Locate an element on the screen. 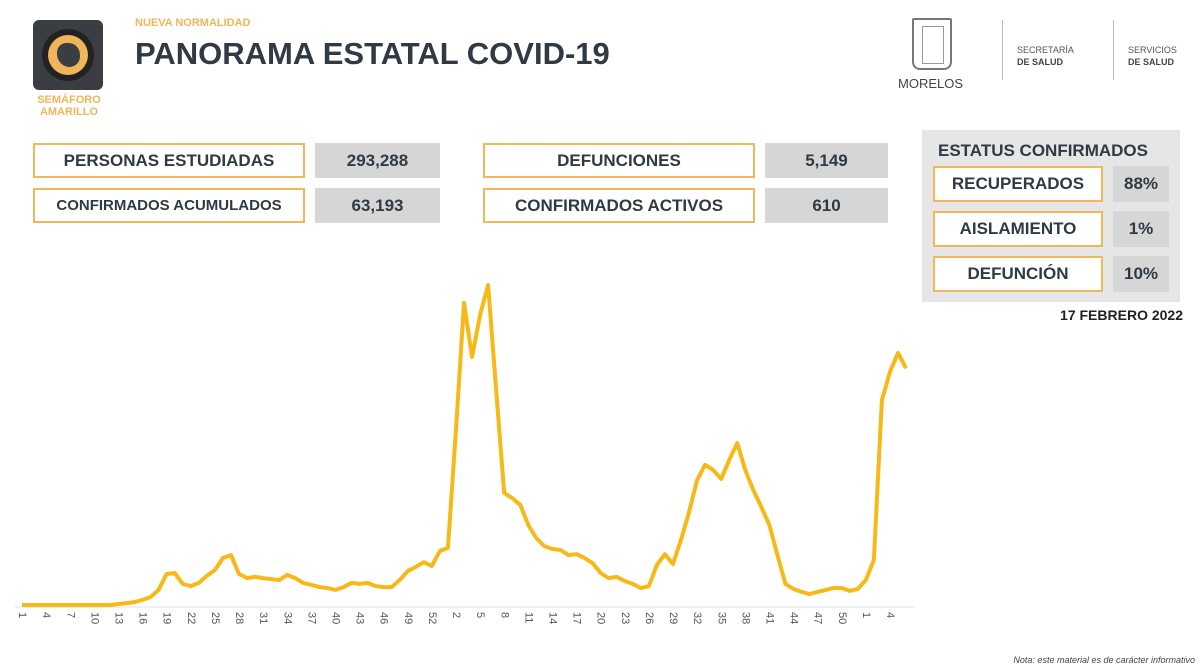  x-tick-label: 10 is located at coordinates (94, 618).